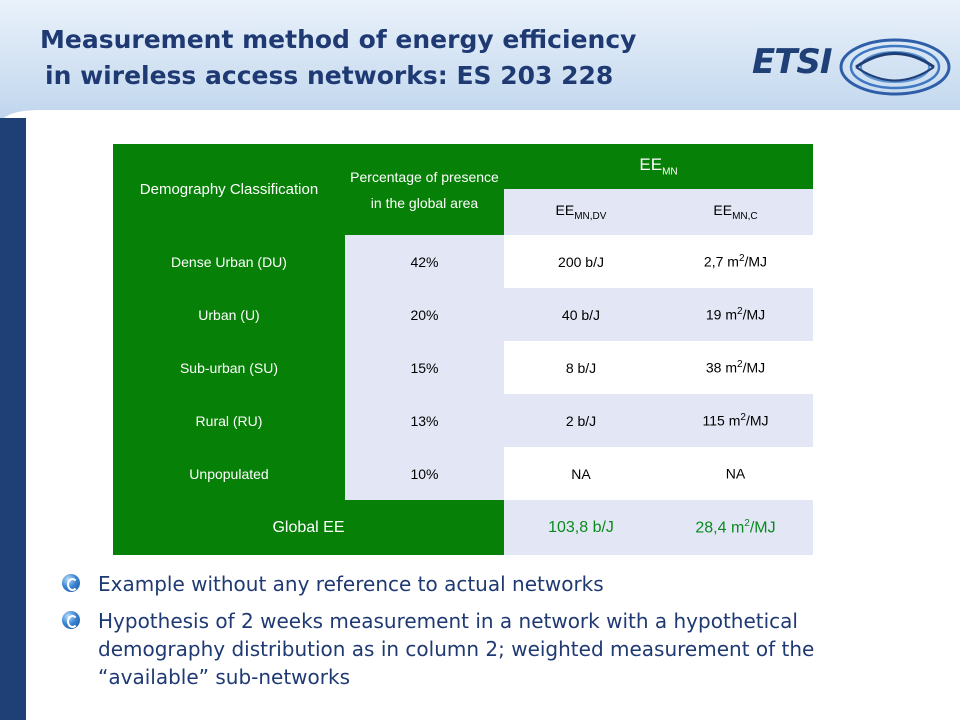 The height and width of the screenshot is (720, 960). I want to click on table-row: Sub-urban (SU) 15% 8 b/J 38 m2/MJ, so click(463, 367).